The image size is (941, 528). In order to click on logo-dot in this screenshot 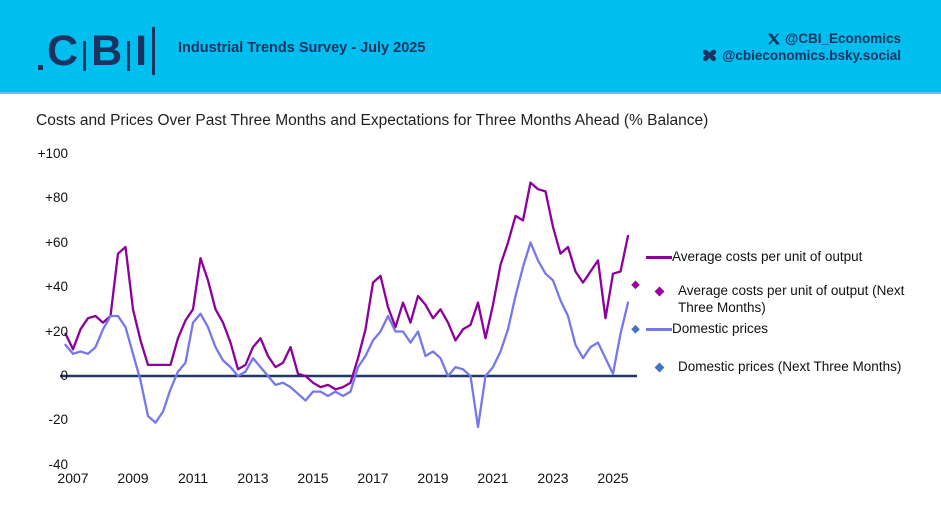, I will do `click(40, 67)`.